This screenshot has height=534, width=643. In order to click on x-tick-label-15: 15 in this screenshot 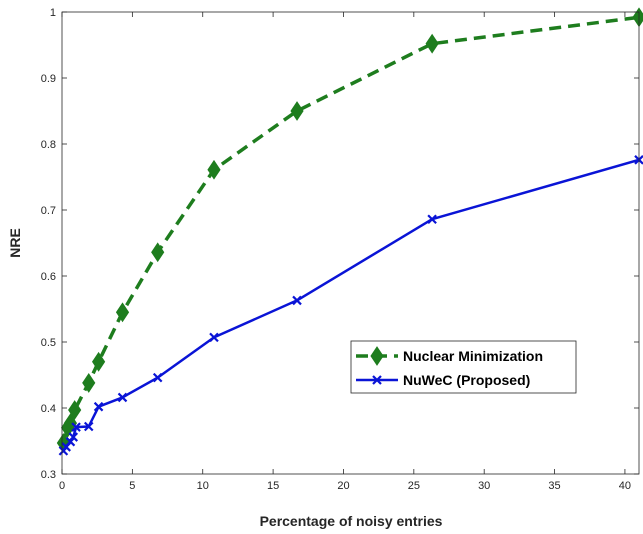, I will do `click(273, 486)`.